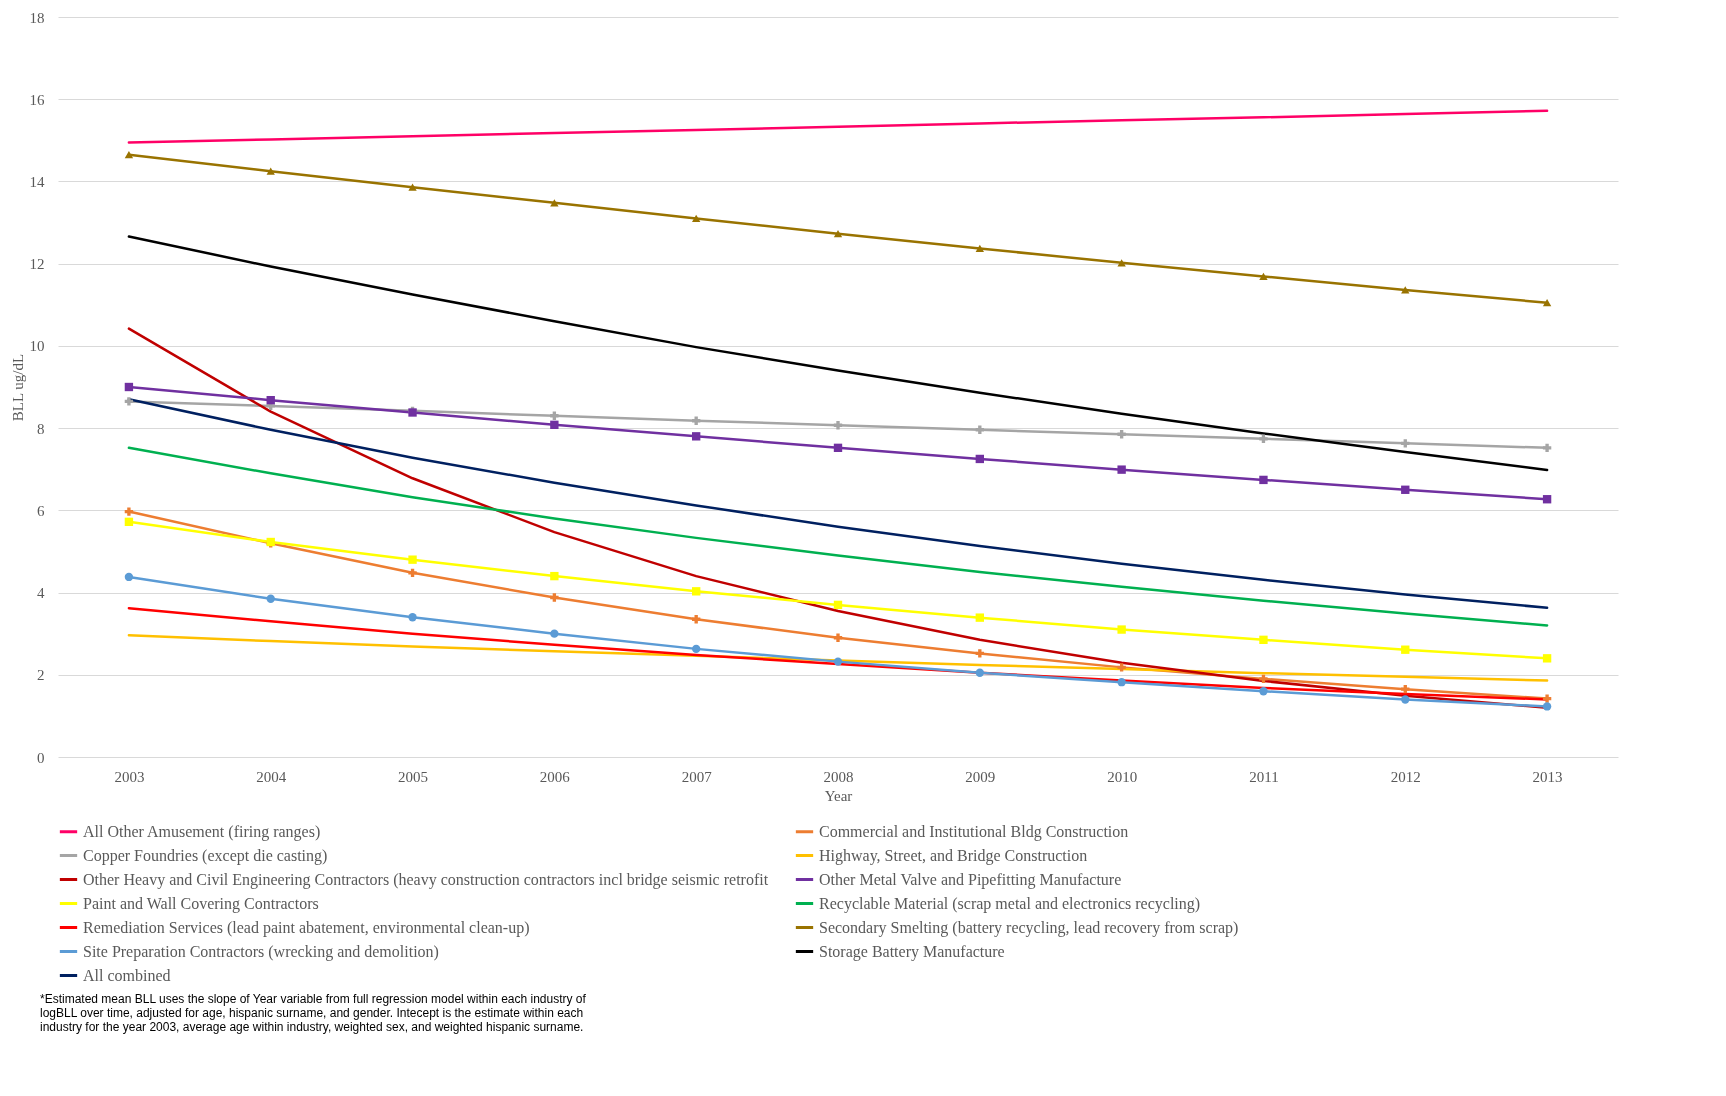  Describe the element at coordinates (41, 757) in the screenshot. I see `y-tick-label: 0` at that location.